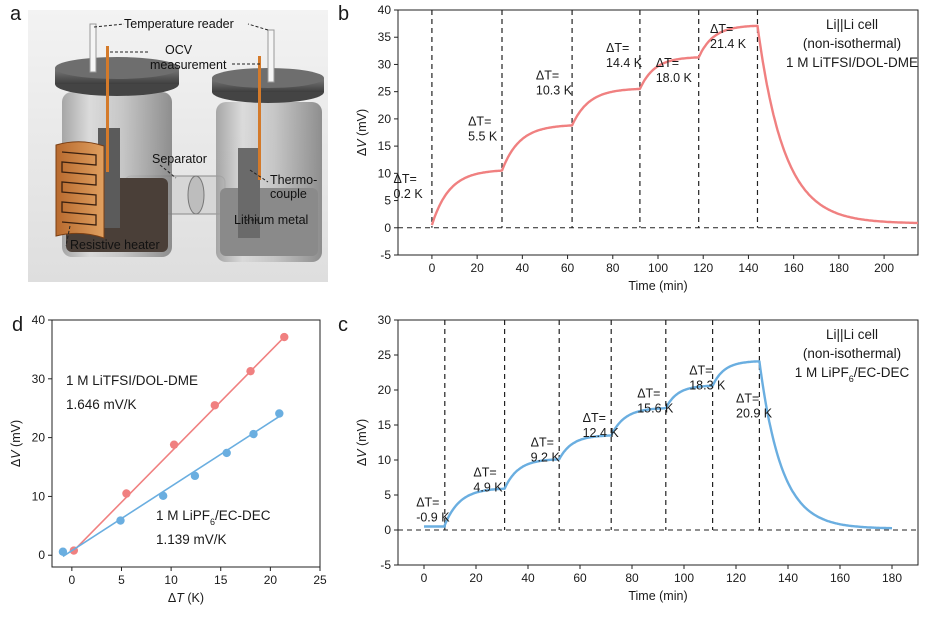 The width and height of the screenshot is (933, 617). I want to click on chart-b-annotation-4-line1: ΔT=, so click(667, 63).